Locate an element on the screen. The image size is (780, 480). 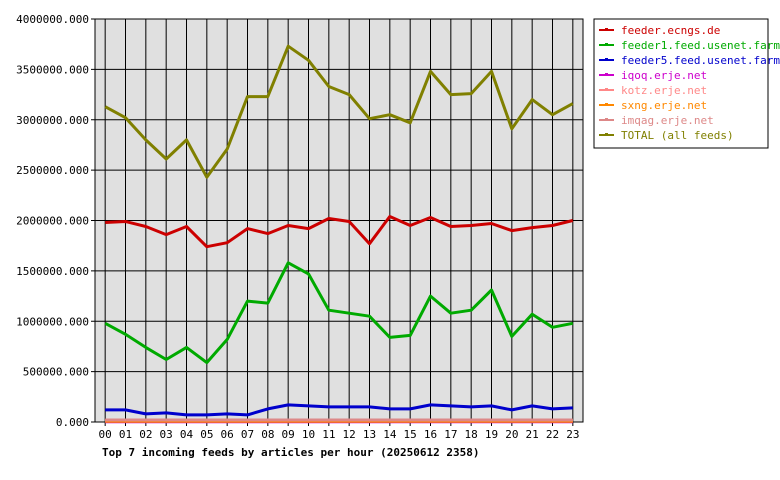
x-tick-label: 00 is located at coordinates (105, 434).